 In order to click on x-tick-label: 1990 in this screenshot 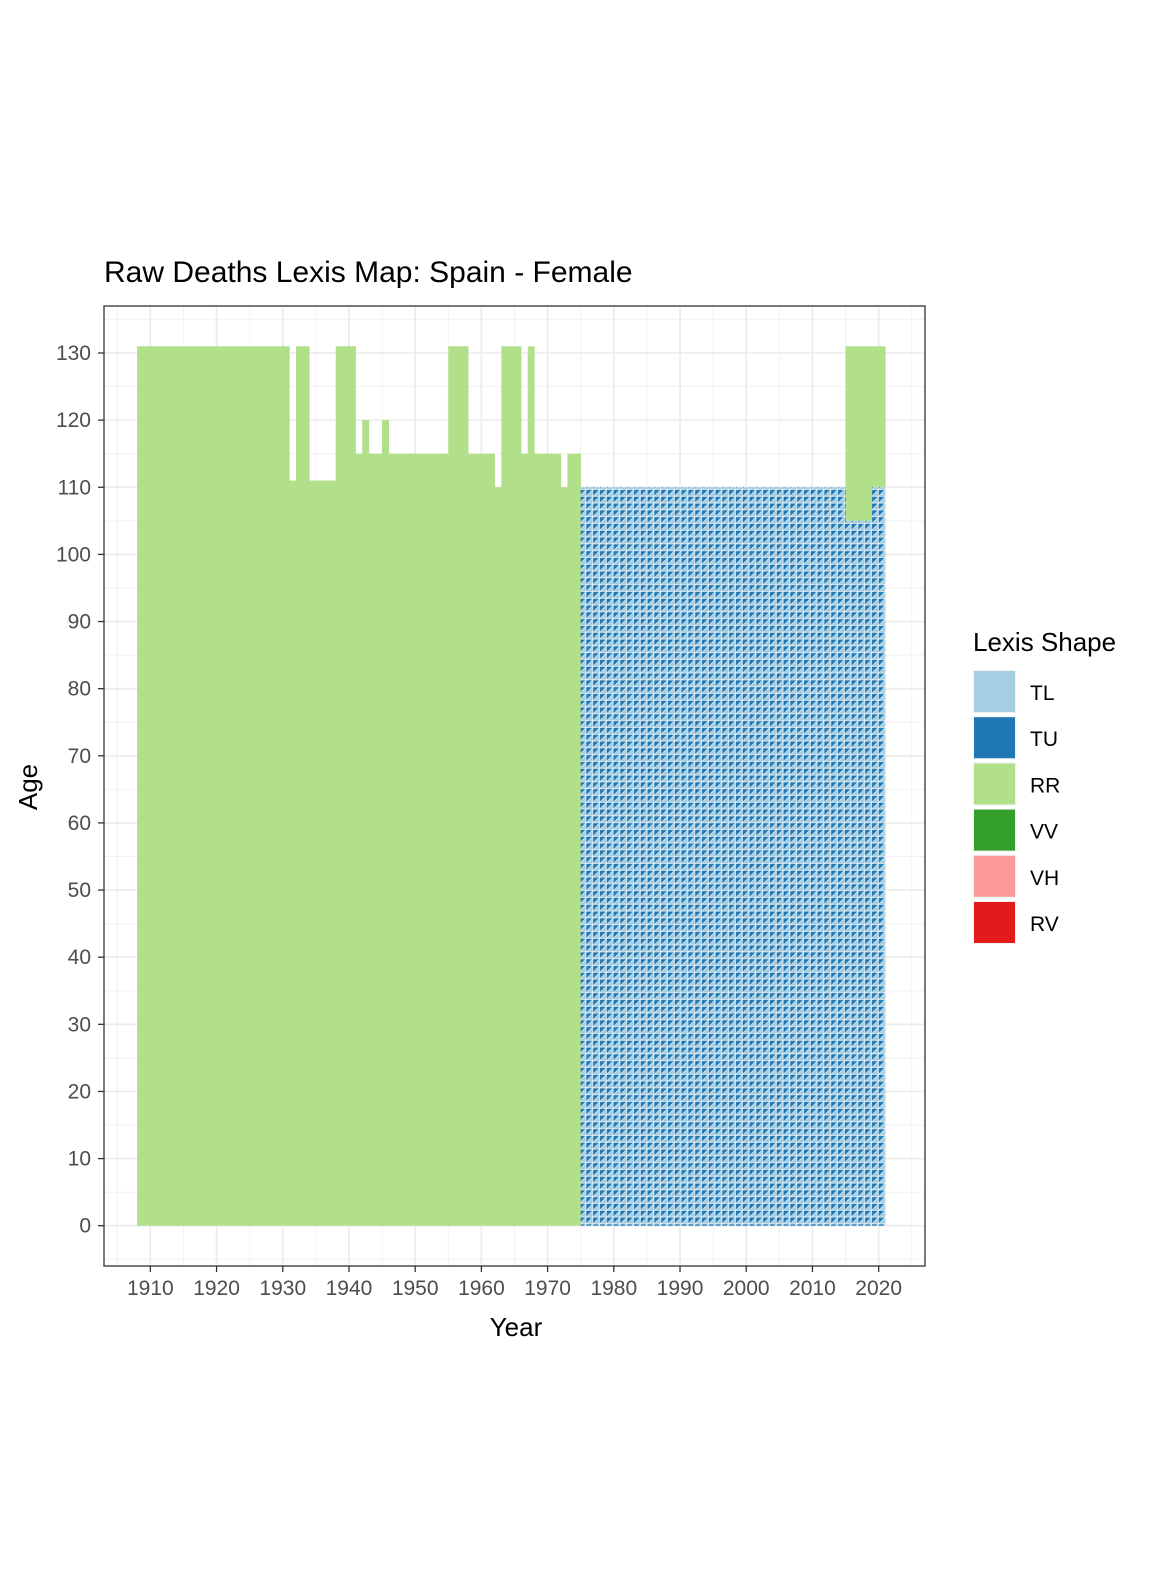, I will do `click(680, 1288)`.